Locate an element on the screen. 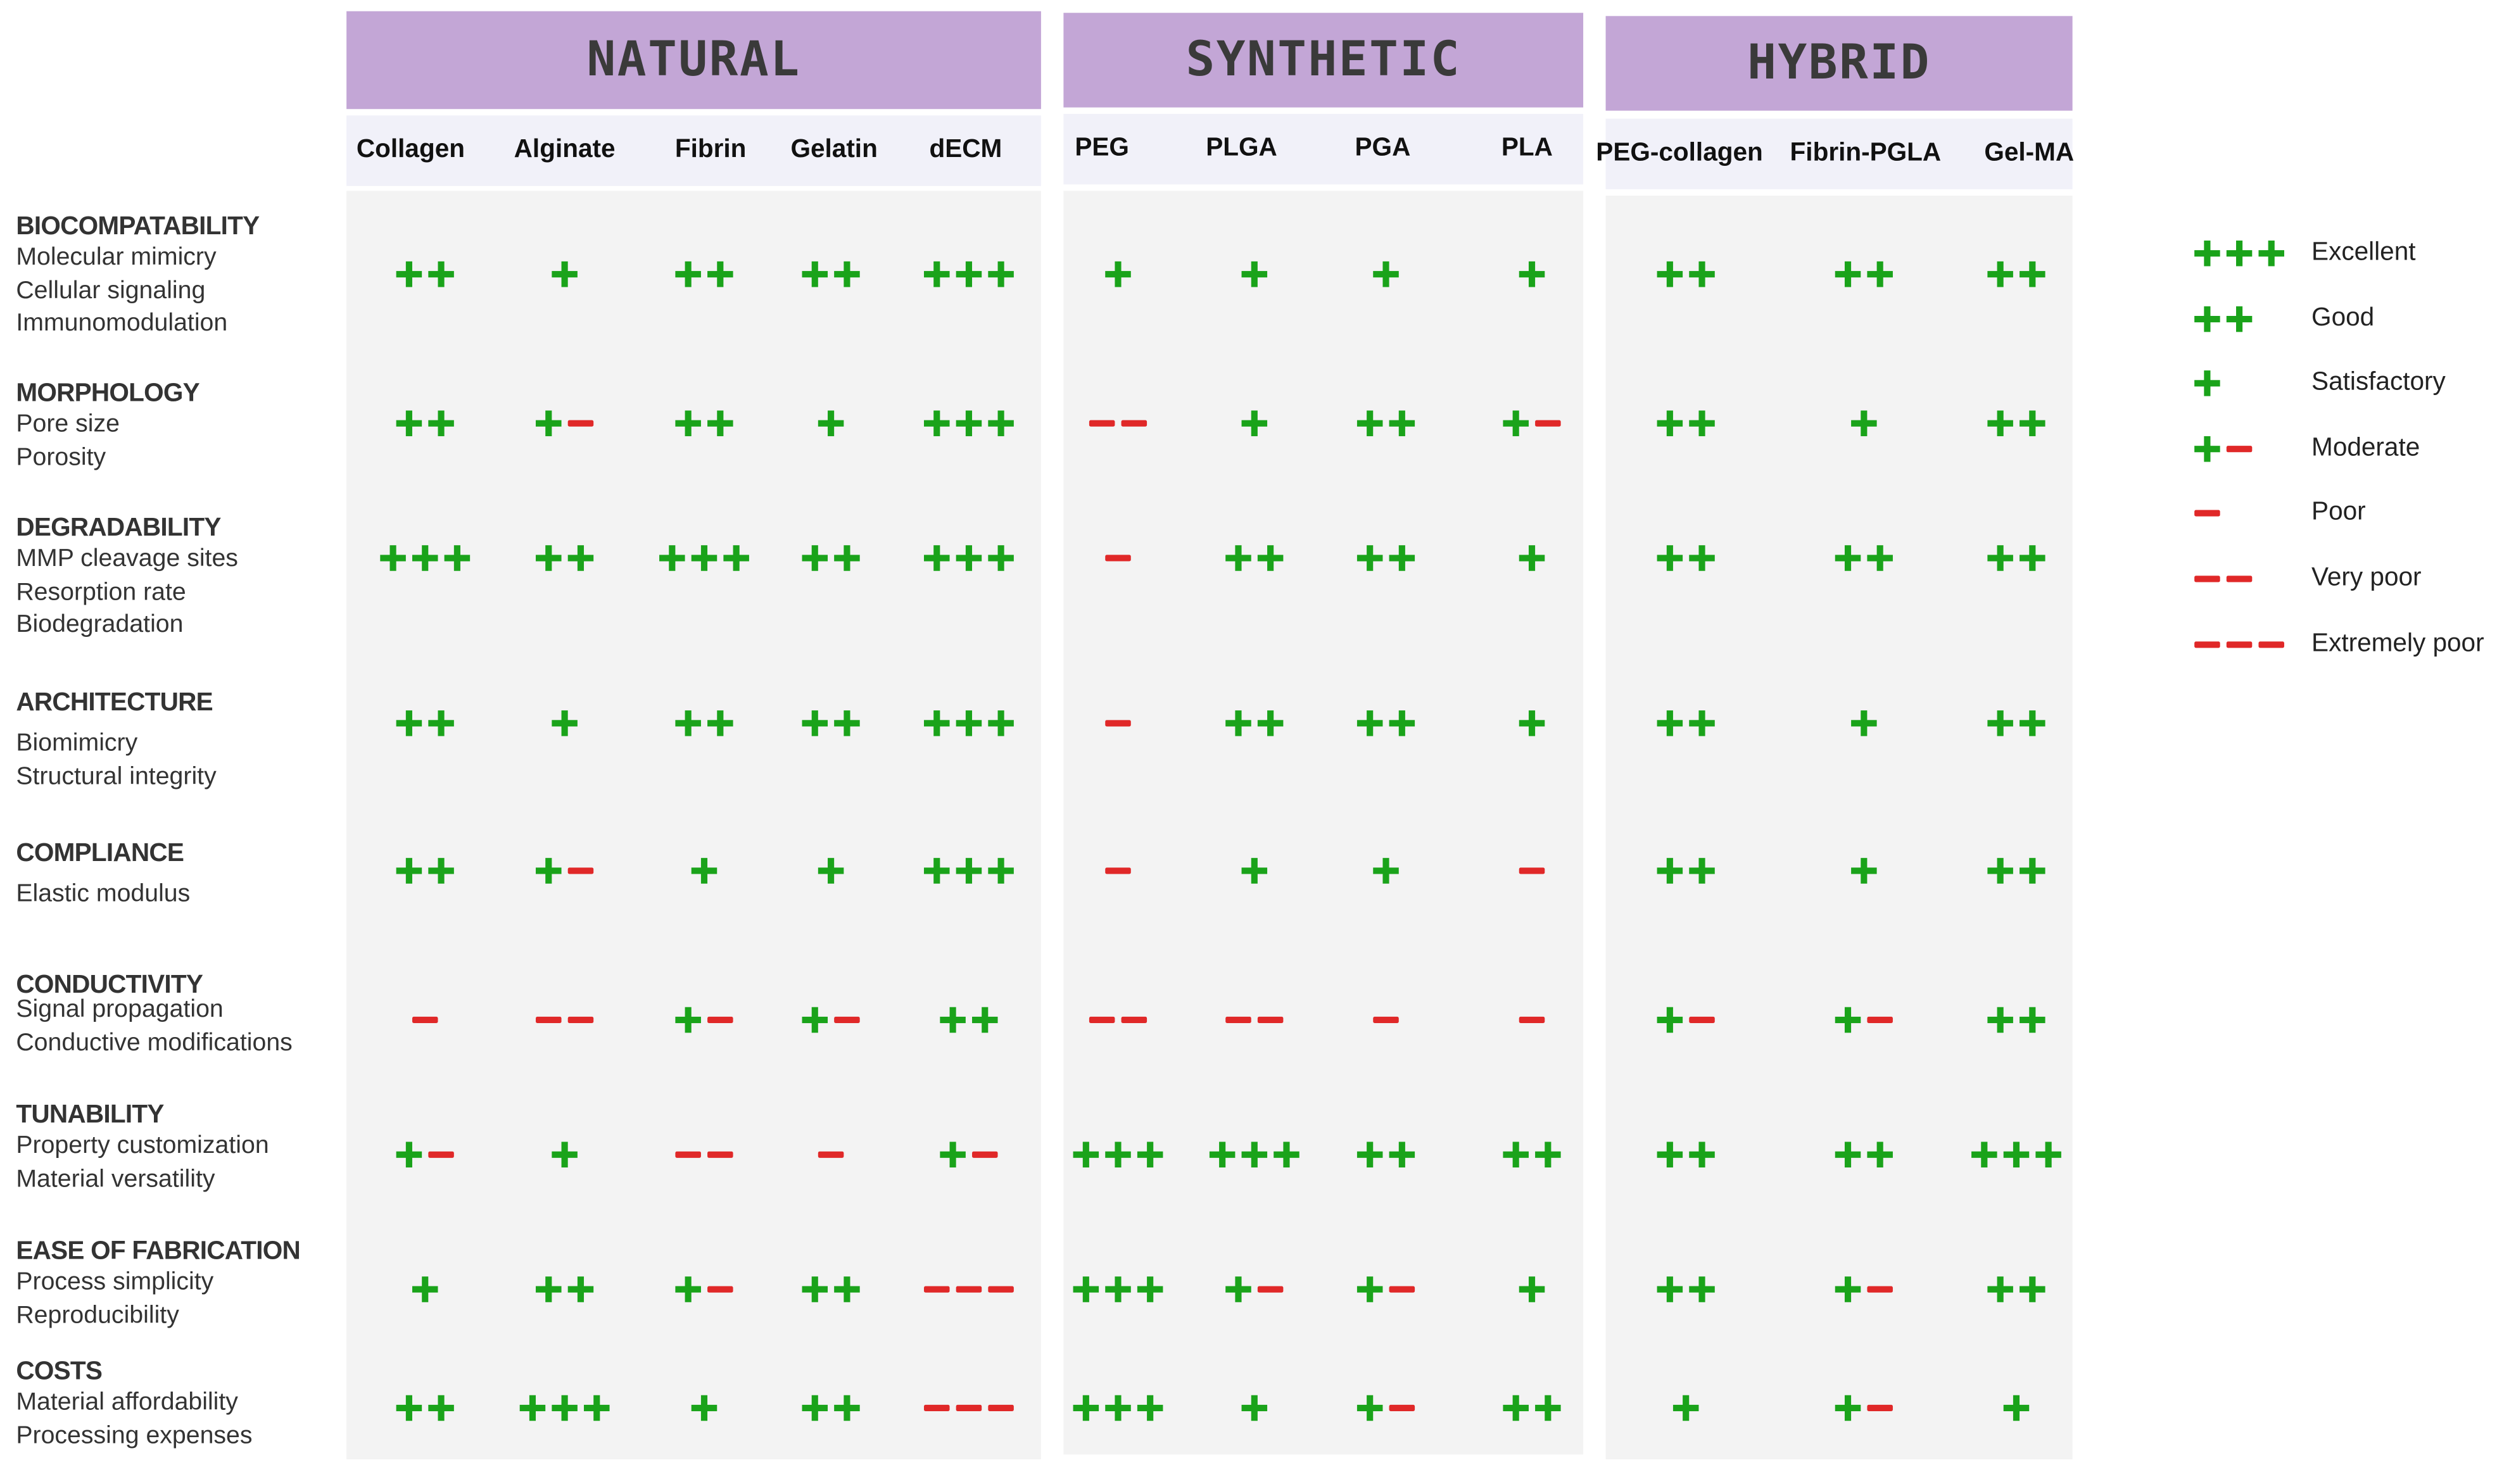  group-title: SYNTHETIC is located at coordinates (1323, 60).